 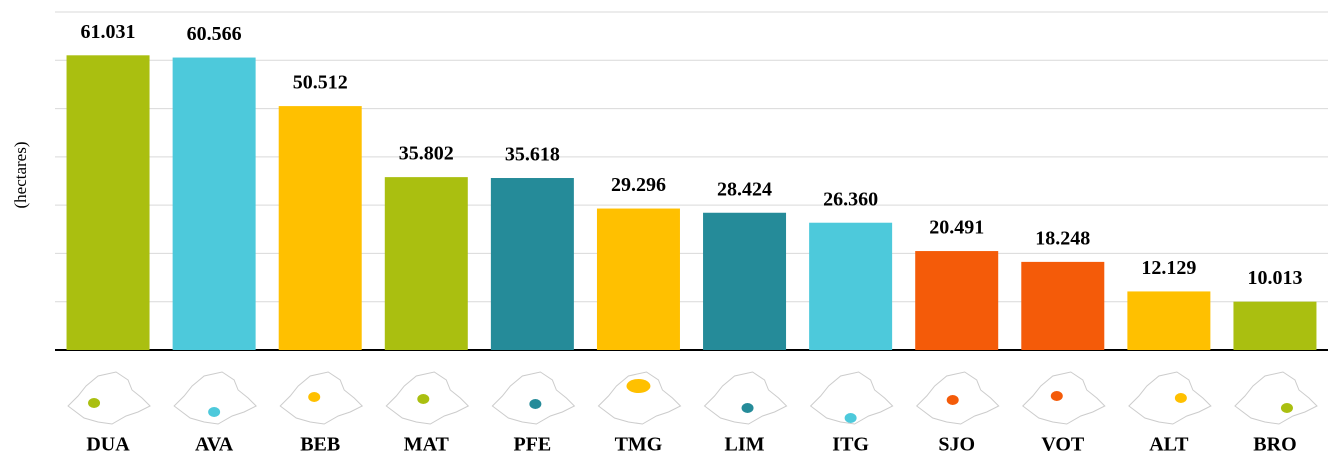 I want to click on value-label: 29.296, so click(x=638, y=185).